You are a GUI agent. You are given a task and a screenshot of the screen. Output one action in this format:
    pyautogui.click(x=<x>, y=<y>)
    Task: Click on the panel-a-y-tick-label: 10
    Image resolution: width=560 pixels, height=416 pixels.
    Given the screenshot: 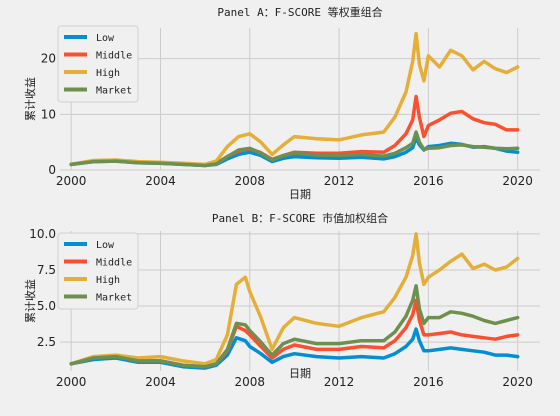 What is the action you would take?
    pyautogui.click(x=48, y=114)
    